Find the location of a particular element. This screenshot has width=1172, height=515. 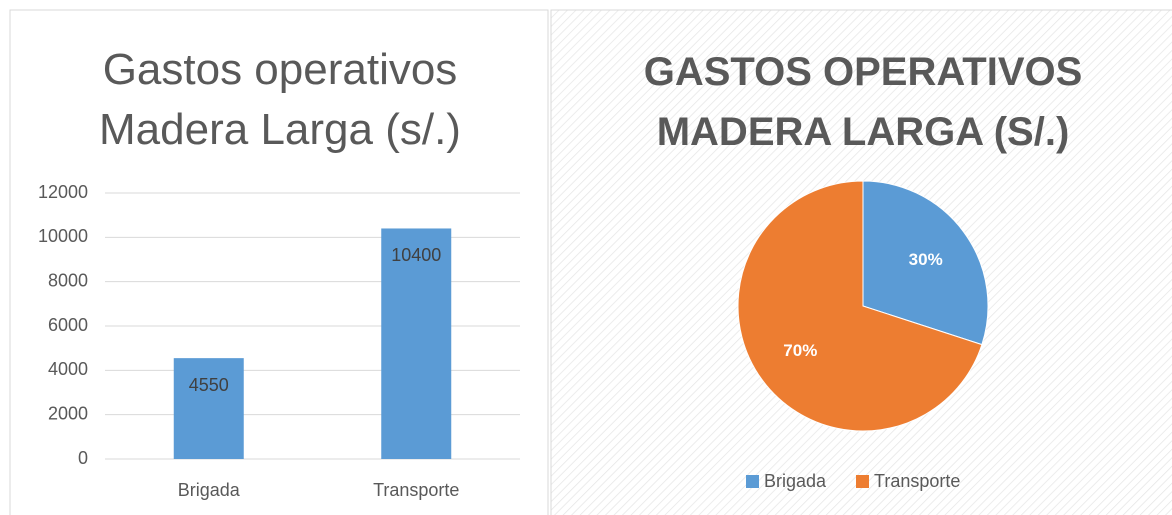

data-label: 30% is located at coordinates (926, 259).